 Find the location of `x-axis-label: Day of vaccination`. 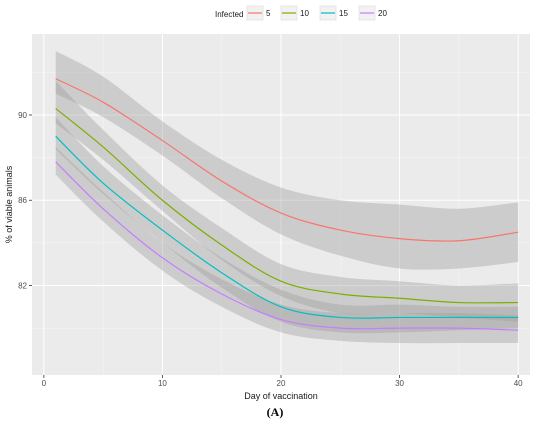

x-axis-label: Day of vaccination is located at coordinates (281, 396).